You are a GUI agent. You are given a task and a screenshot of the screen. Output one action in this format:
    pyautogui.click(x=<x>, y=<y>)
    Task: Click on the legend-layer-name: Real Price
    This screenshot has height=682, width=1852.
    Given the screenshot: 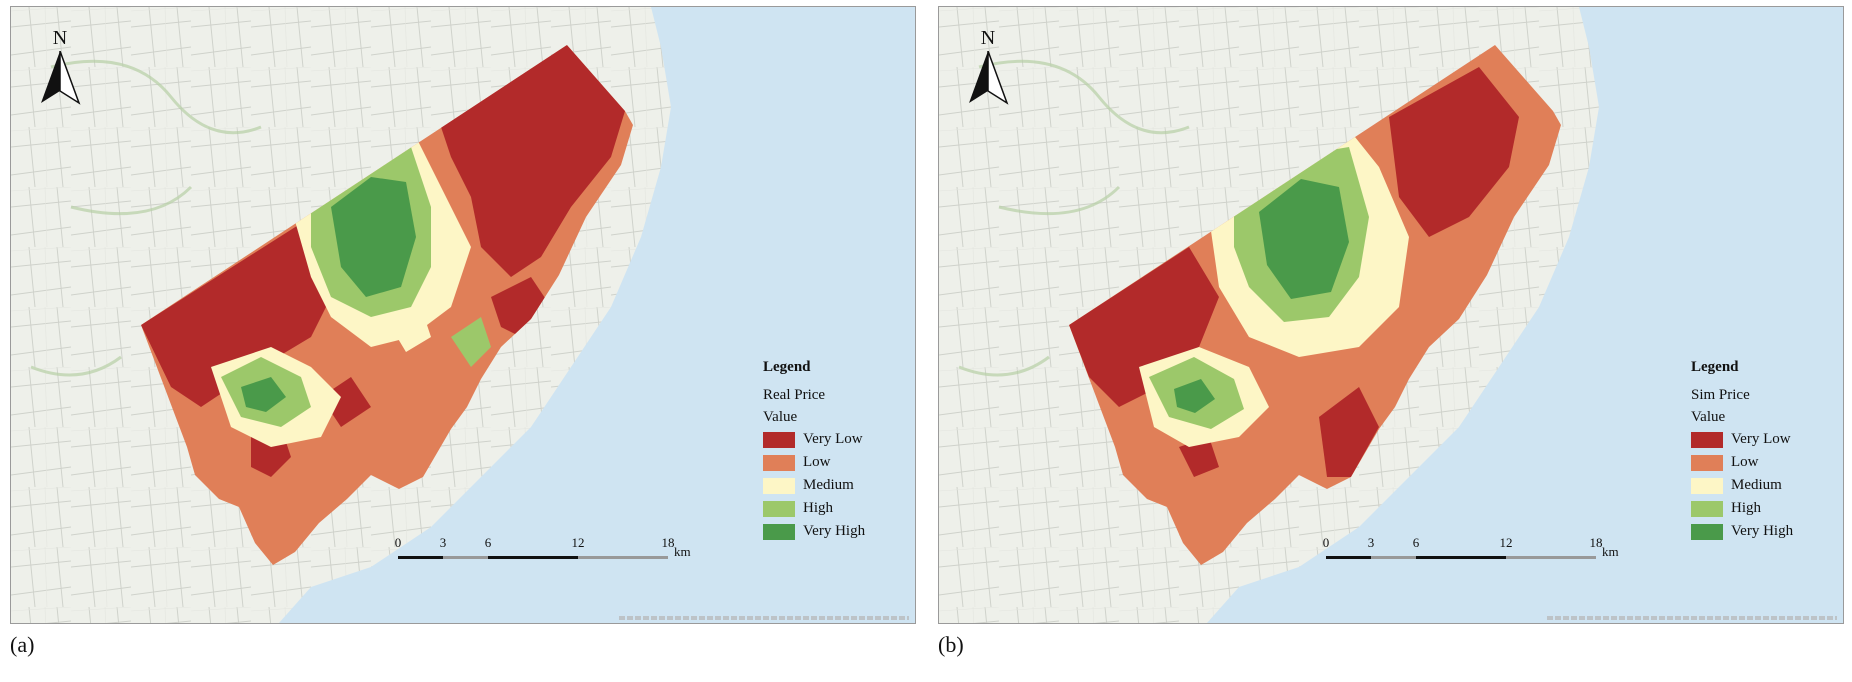 What is the action you would take?
    pyautogui.click(x=794, y=395)
    